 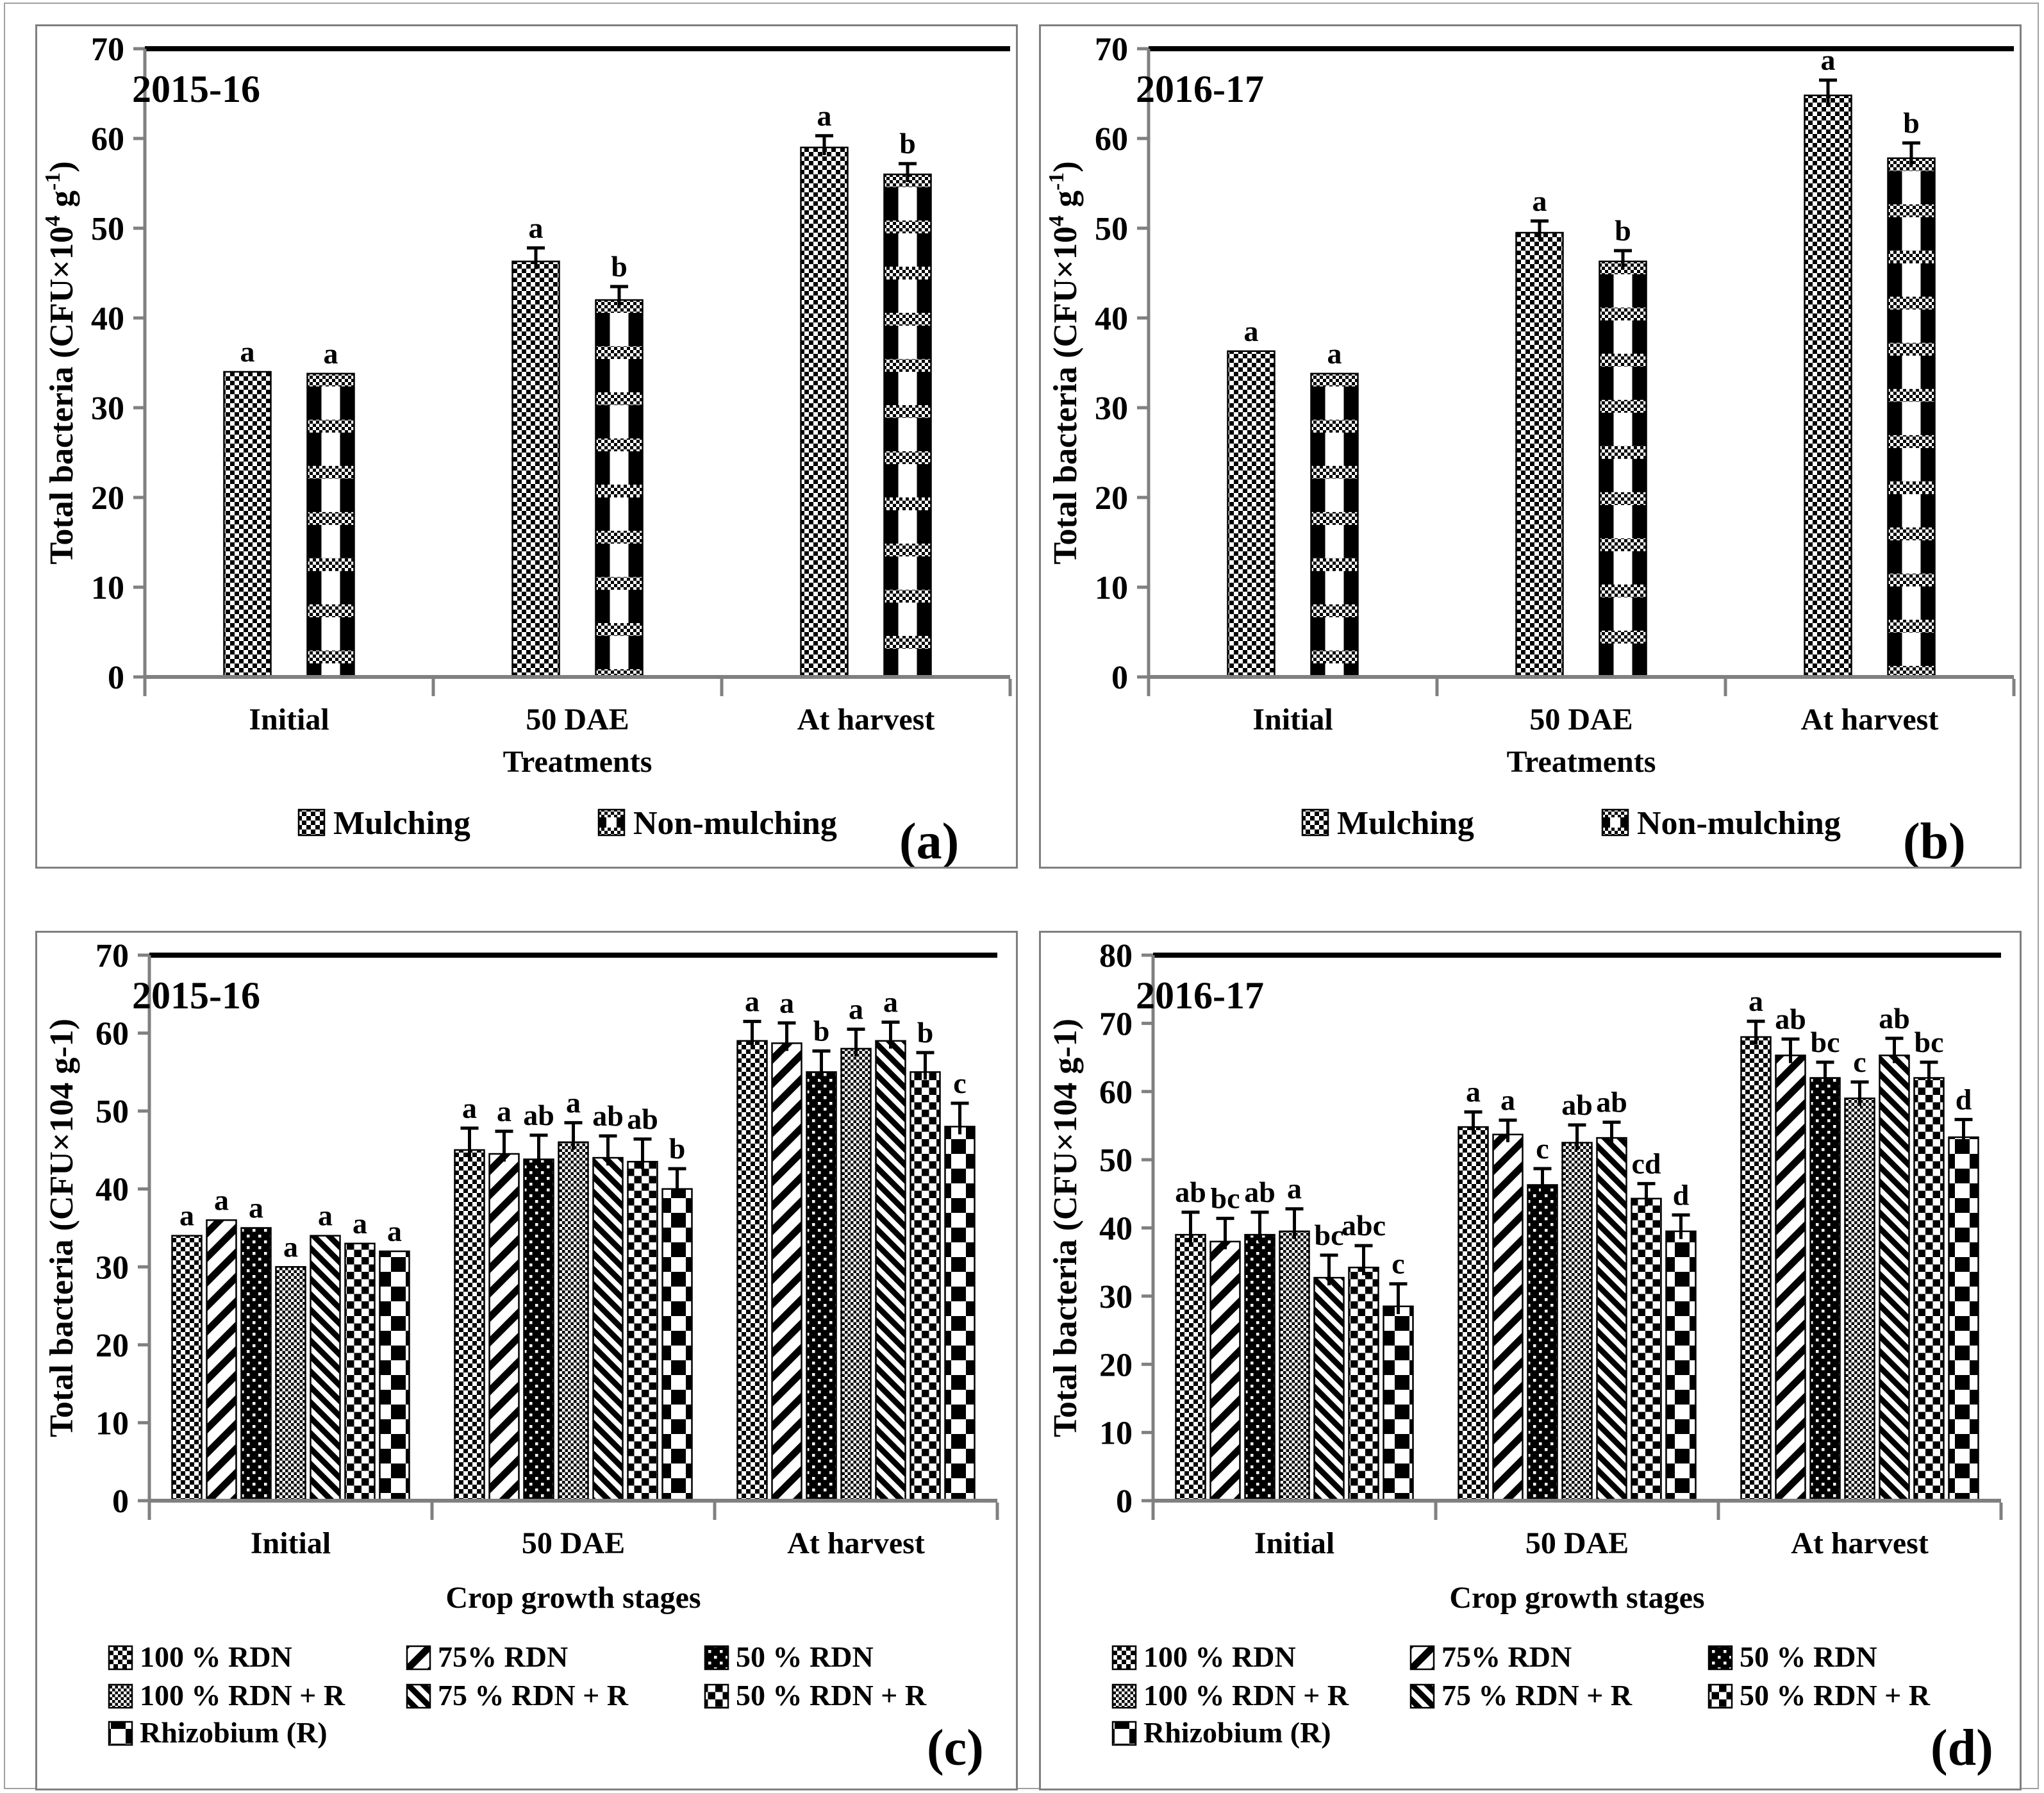 I want to click on panel-letter: (a), so click(x=929, y=840).